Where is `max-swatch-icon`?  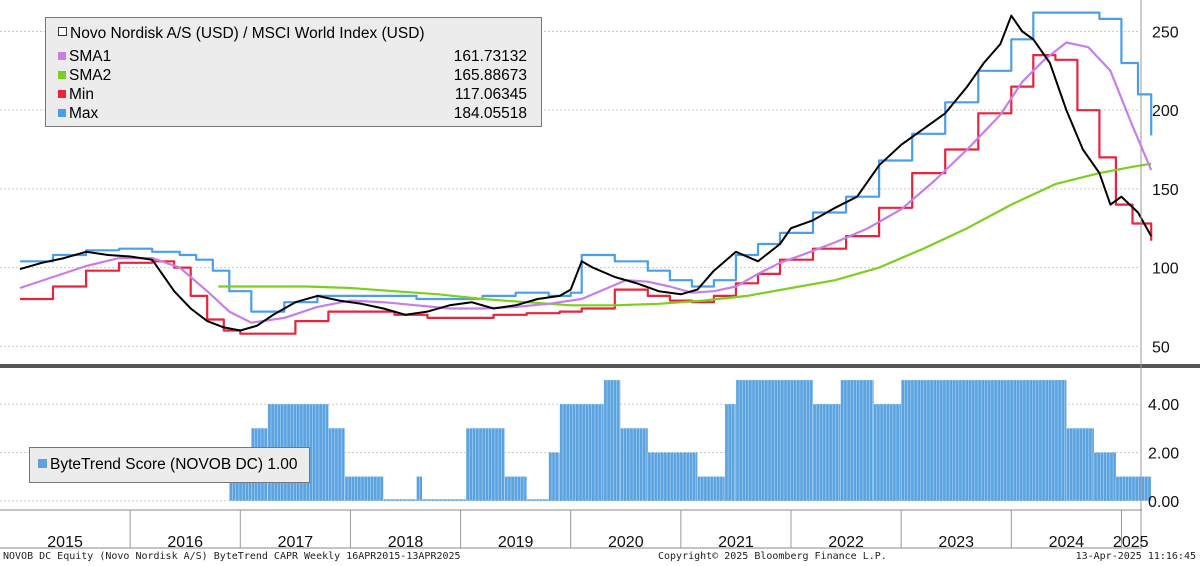
max-swatch-icon is located at coordinates (62, 112).